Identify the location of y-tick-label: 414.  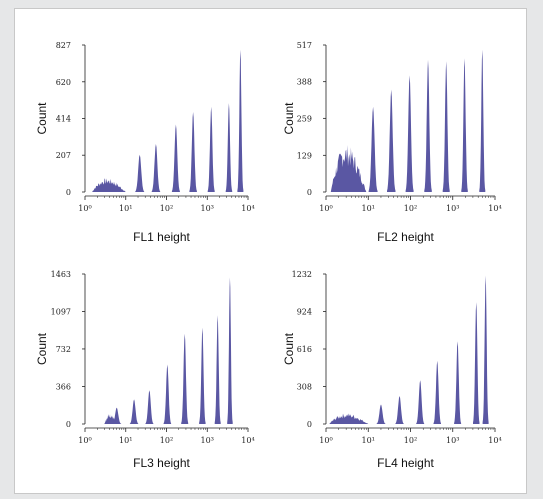
(63, 118).